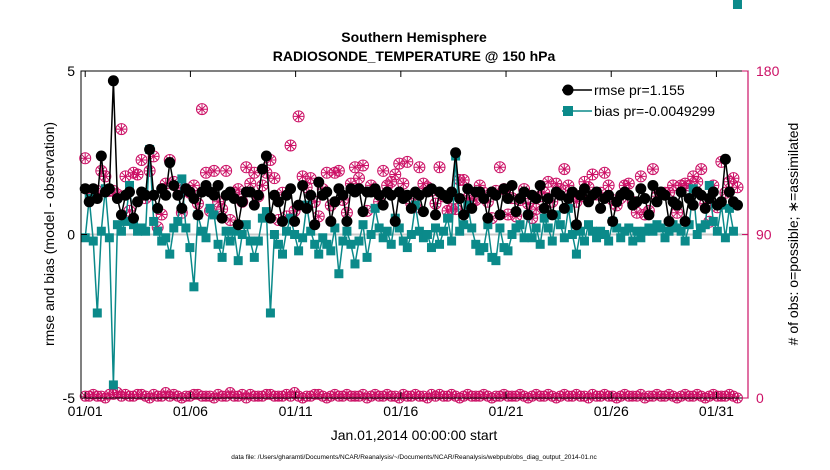  What do you see at coordinates (793, 234) in the screenshot?
I see `y2-axis-label: # of obs: o=possible; ∗=assimilated` at bounding box center [793, 234].